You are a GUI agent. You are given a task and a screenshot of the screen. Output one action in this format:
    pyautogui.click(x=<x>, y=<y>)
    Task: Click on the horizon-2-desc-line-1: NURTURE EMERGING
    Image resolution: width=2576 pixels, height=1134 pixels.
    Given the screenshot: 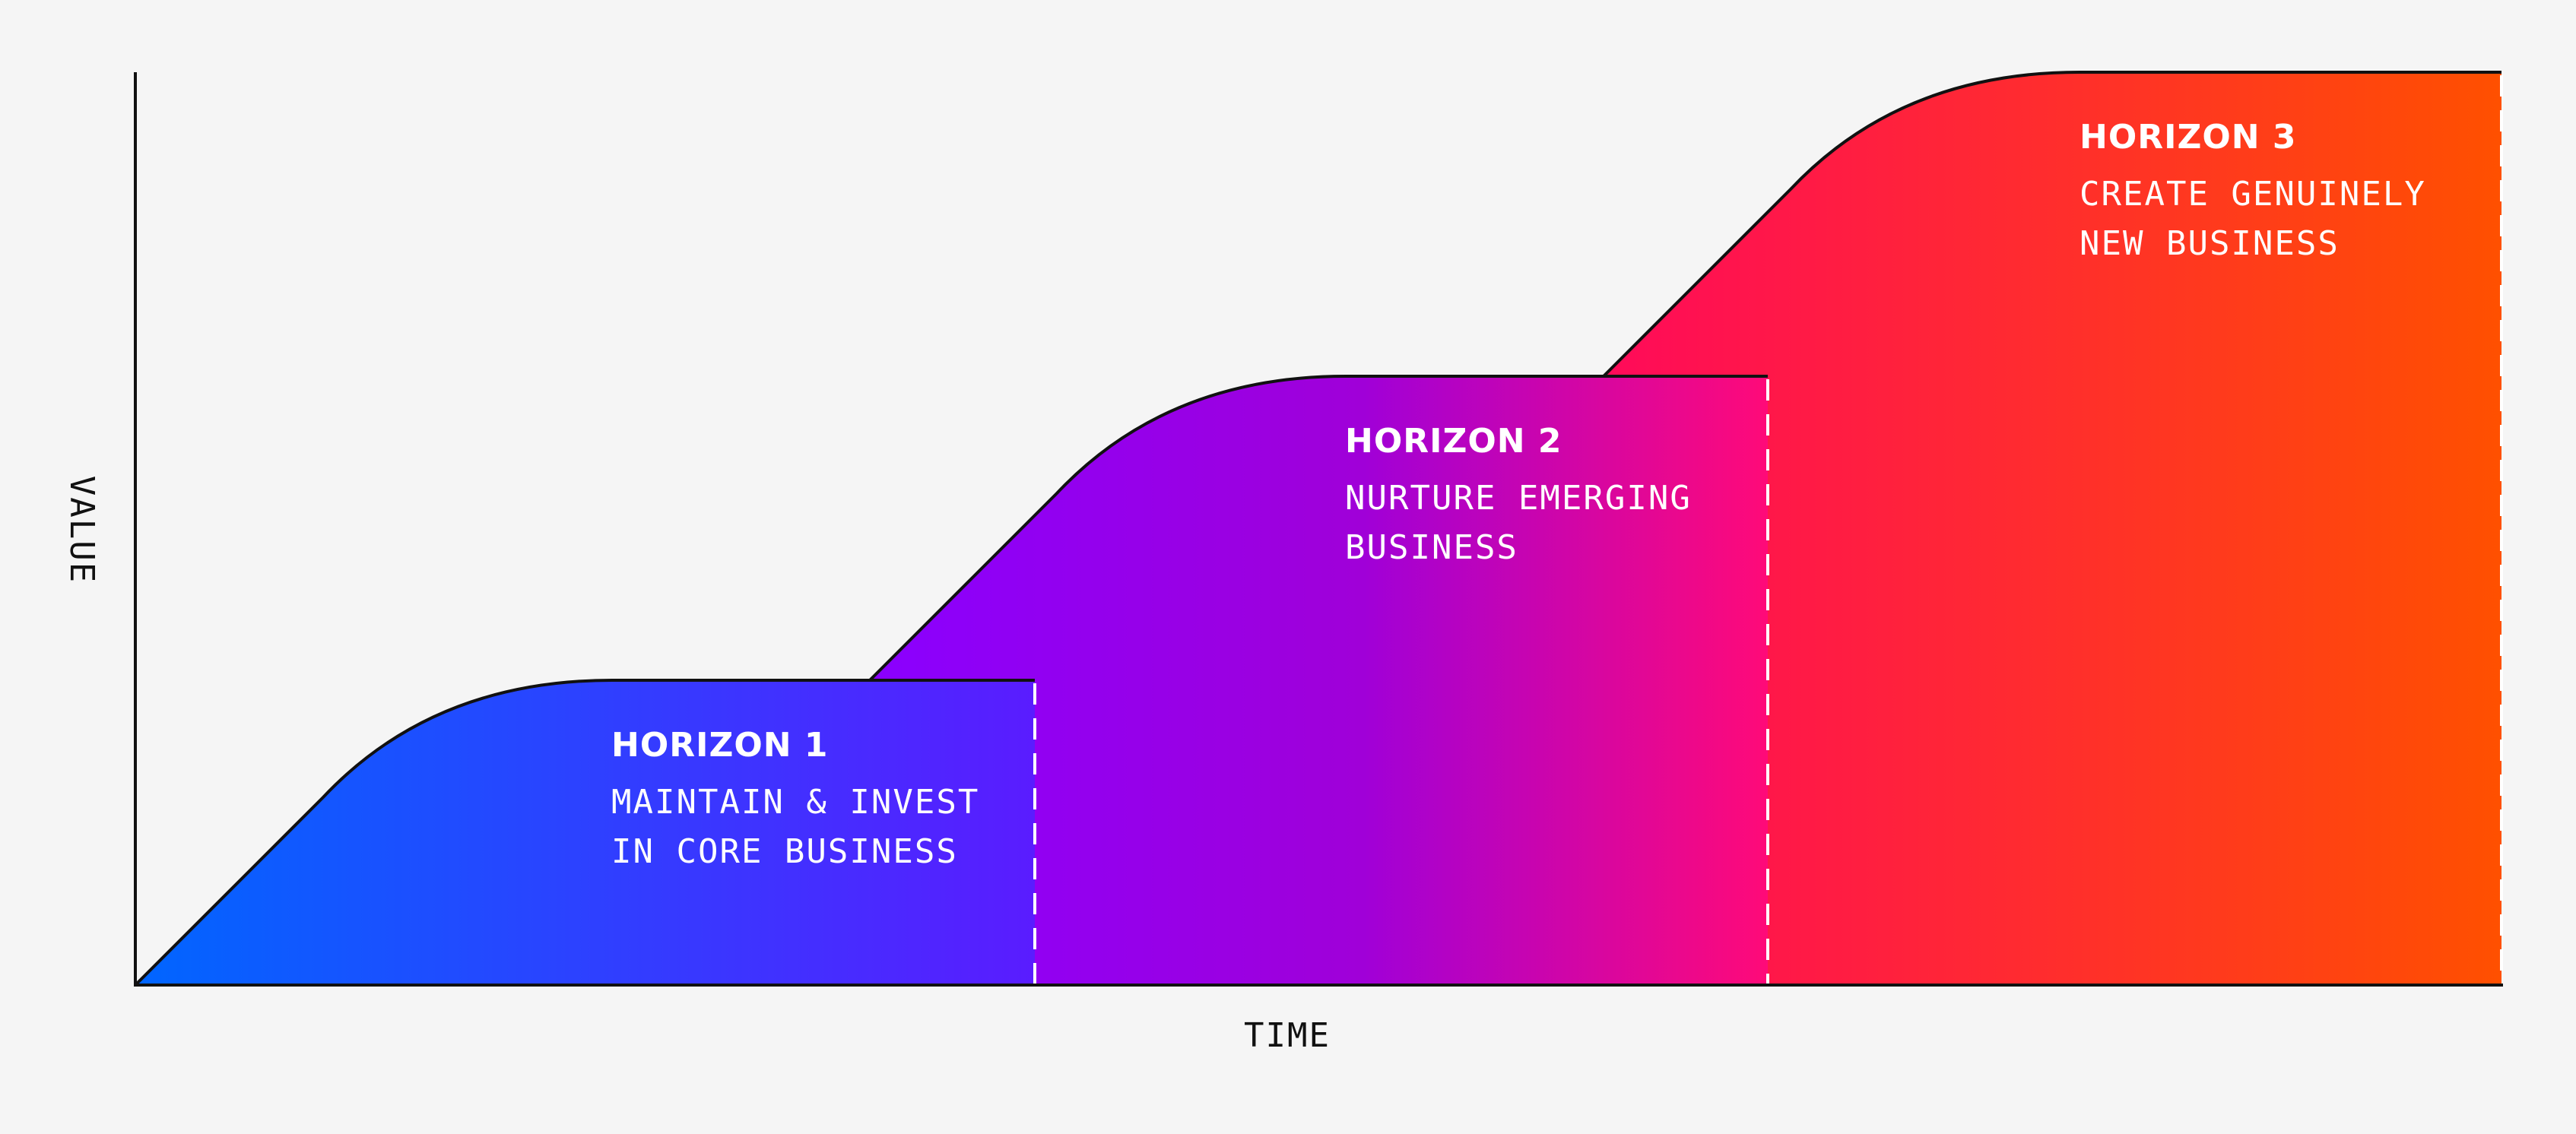 What is the action you would take?
    pyautogui.click(x=1518, y=498)
    